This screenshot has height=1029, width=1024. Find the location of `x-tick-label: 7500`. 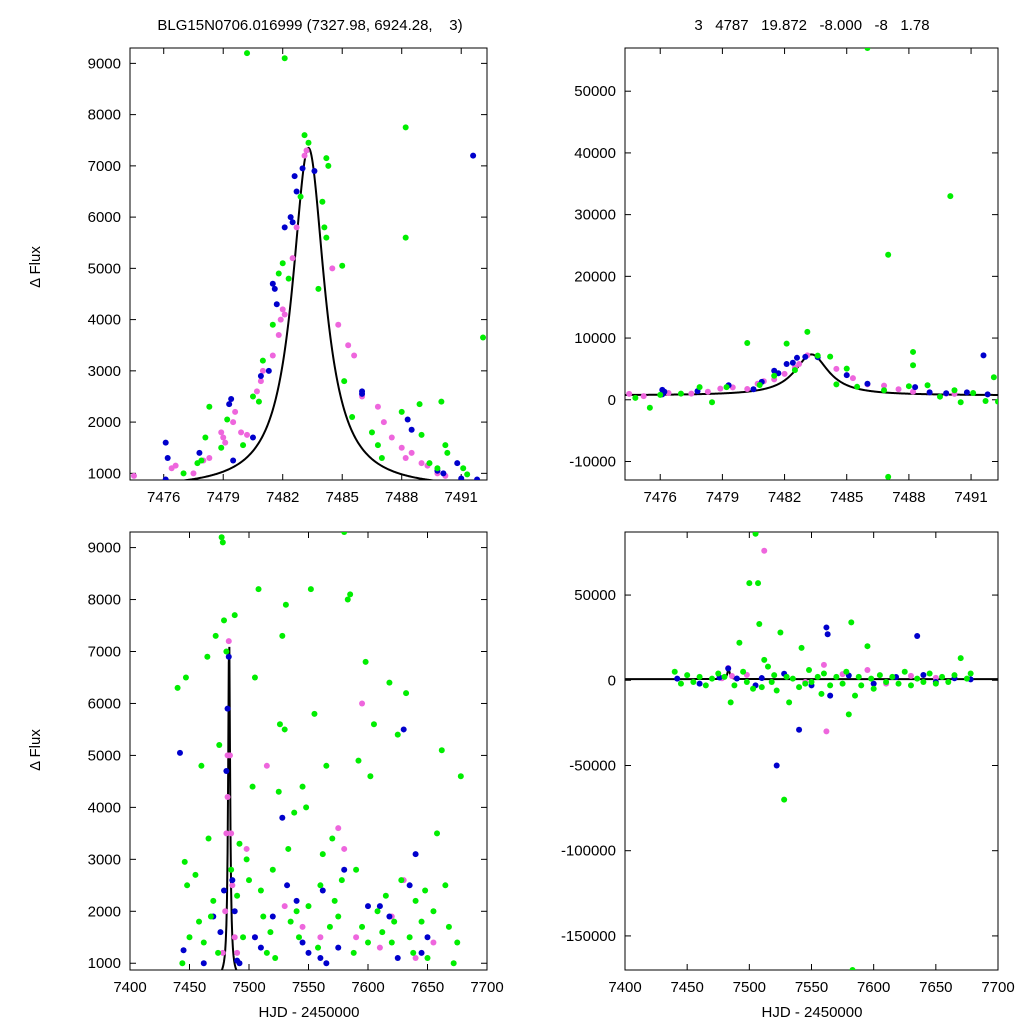

x-tick-label: 7500 is located at coordinates (248, 987).